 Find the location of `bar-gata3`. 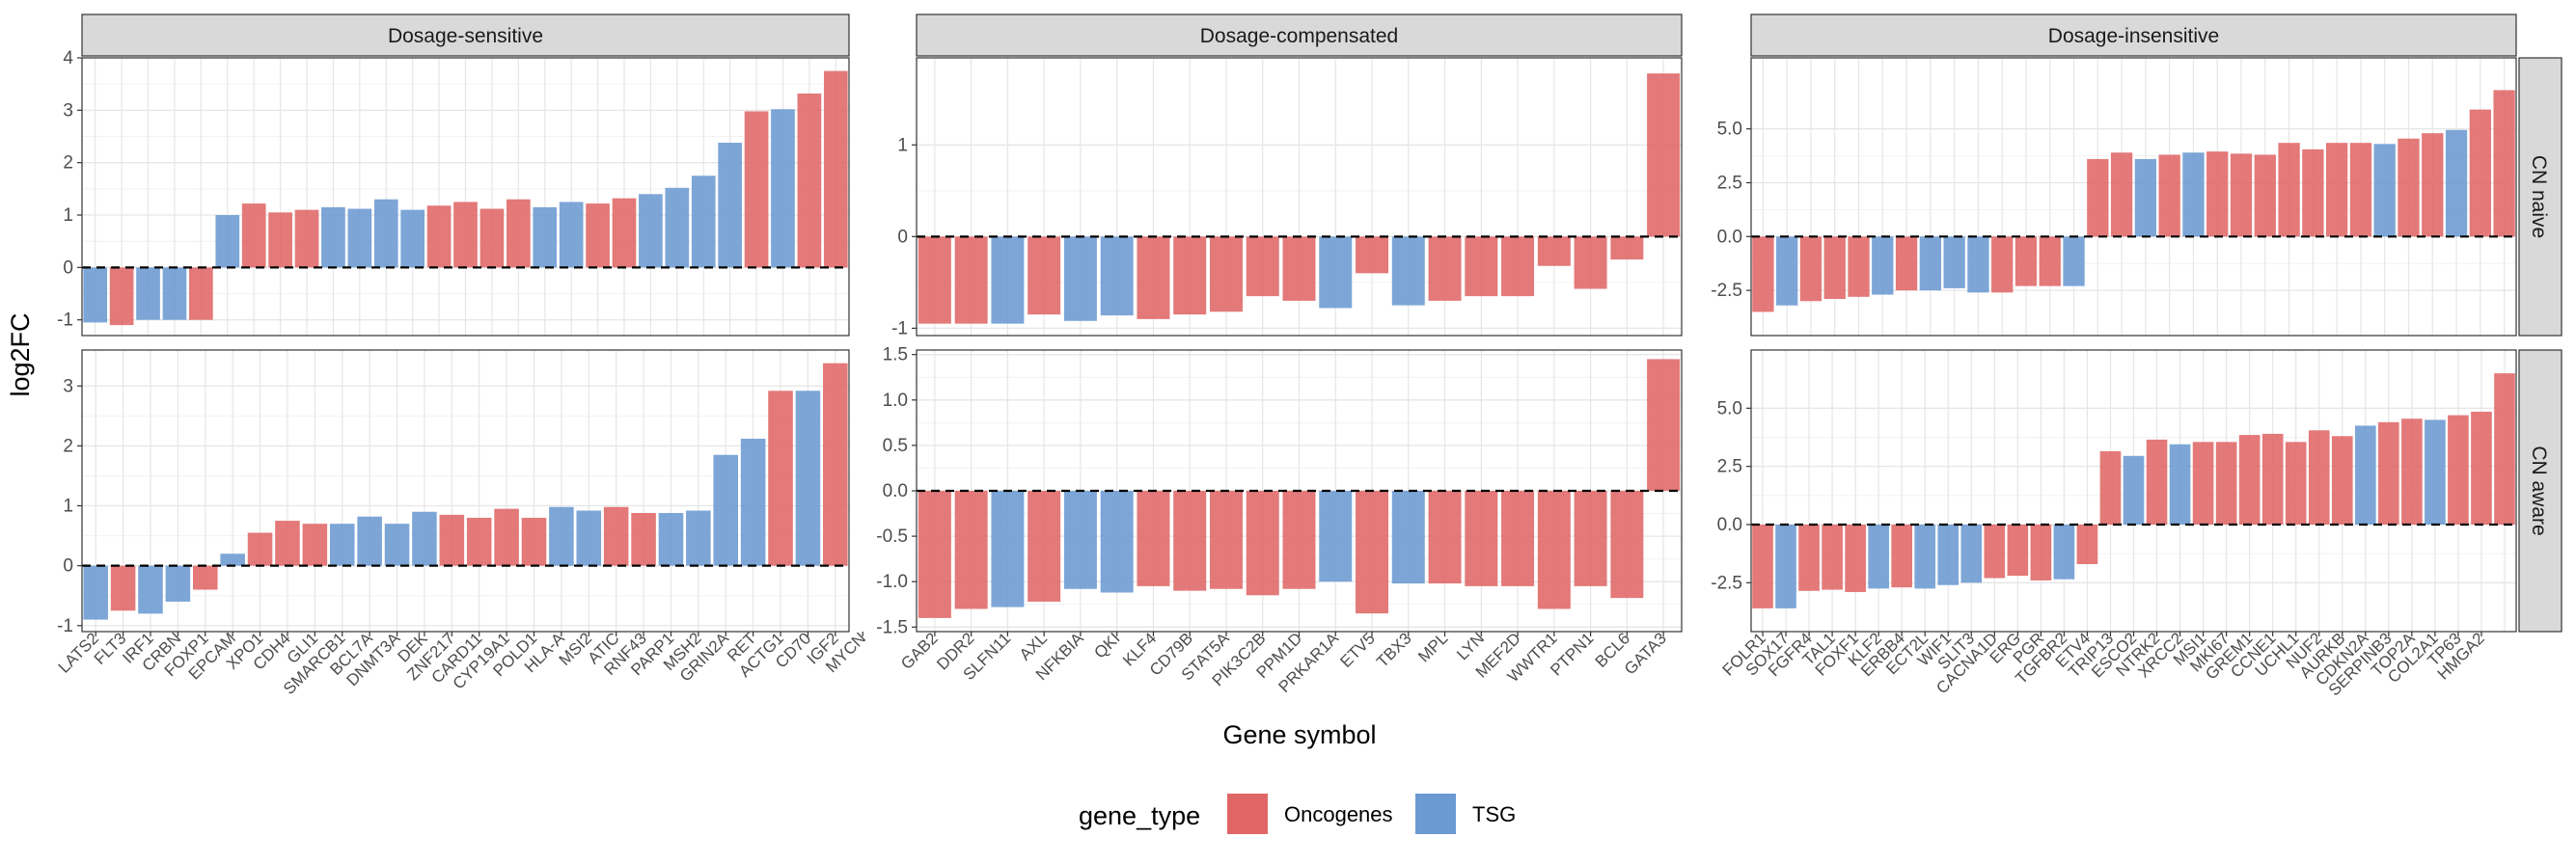

bar-gata3 is located at coordinates (1664, 155).